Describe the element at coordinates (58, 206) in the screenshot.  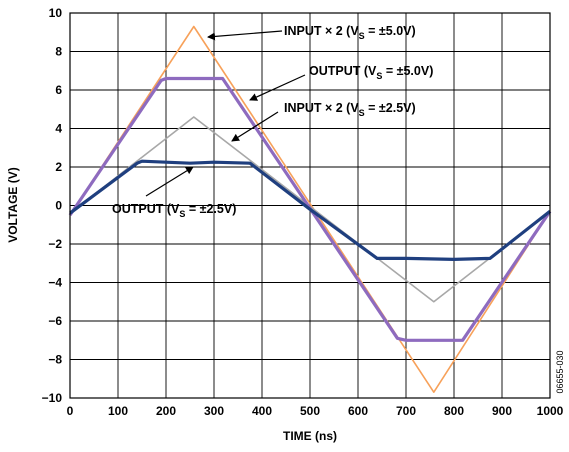
I see `y-tick-label: 0` at that location.